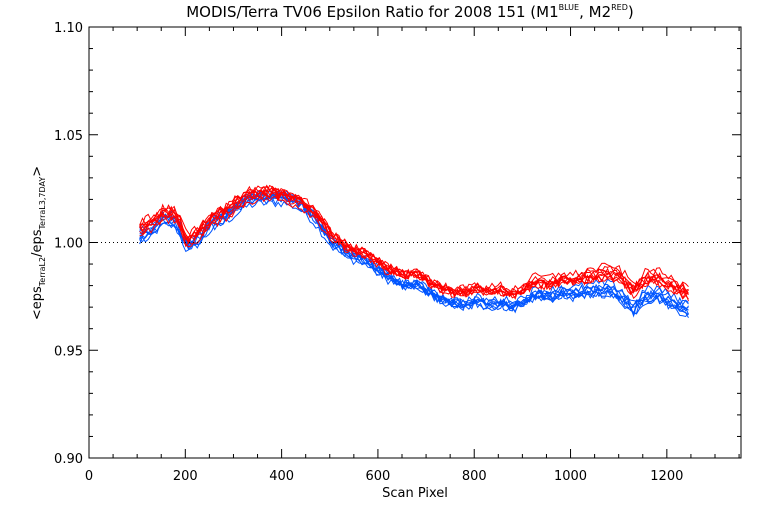 The image size is (768, 512). I want to click on x-tick-label-1000: 1000, so click(570, 476).